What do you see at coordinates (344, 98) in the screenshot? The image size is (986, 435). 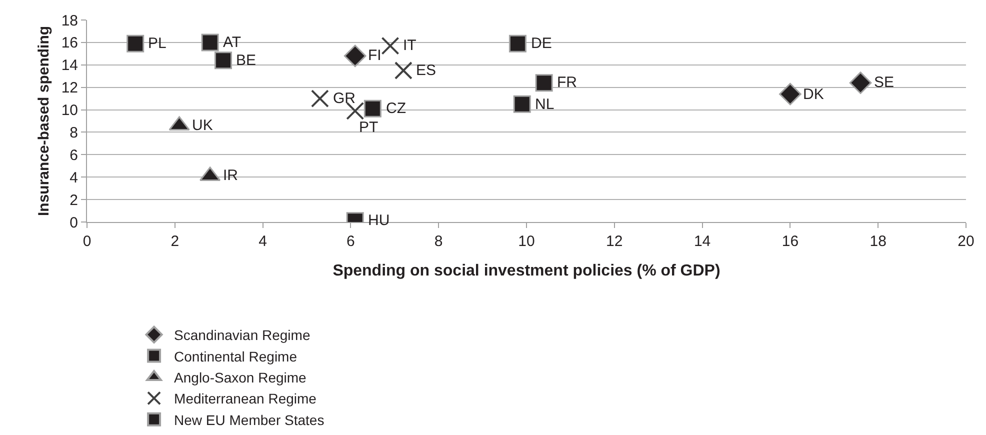 I see `annotation: GR` at bounding box center [344, 98].